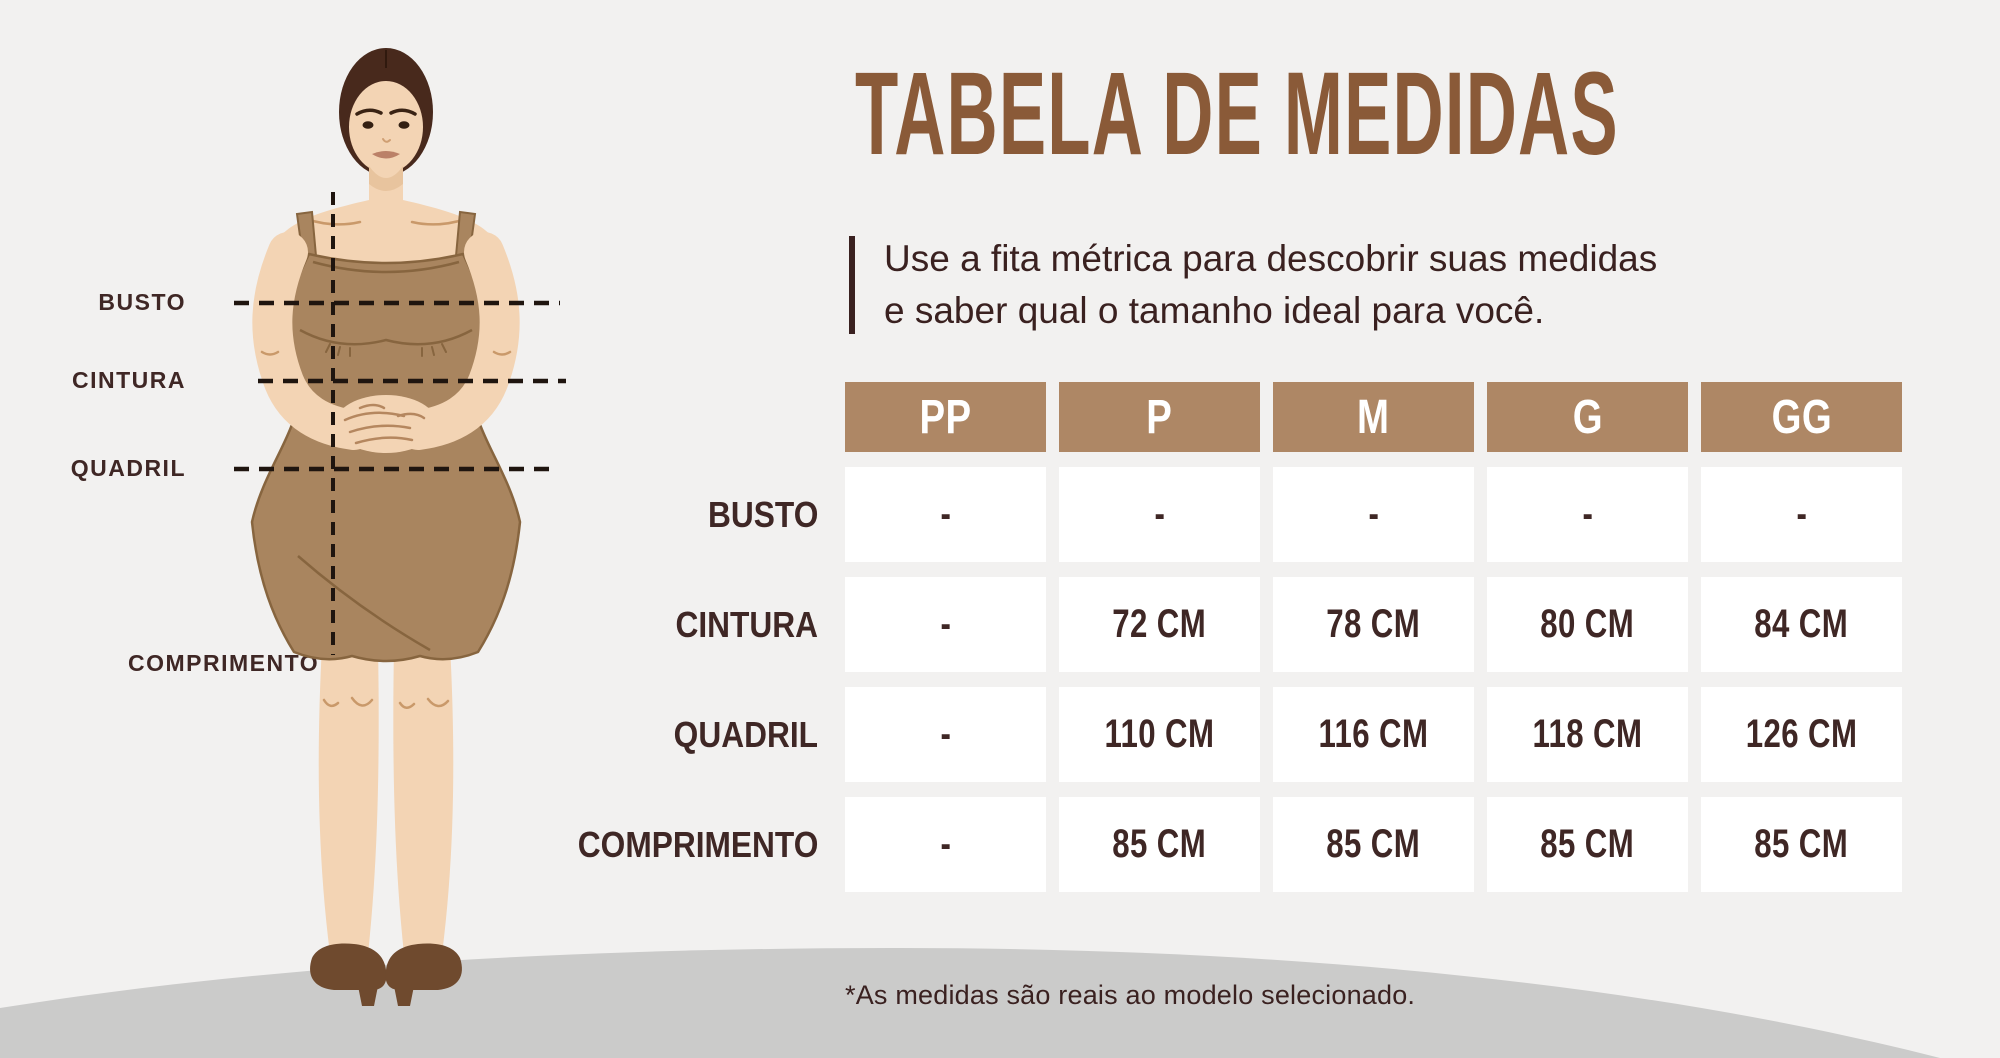  I want to click on size-header-m: M, so click(1373, 417).